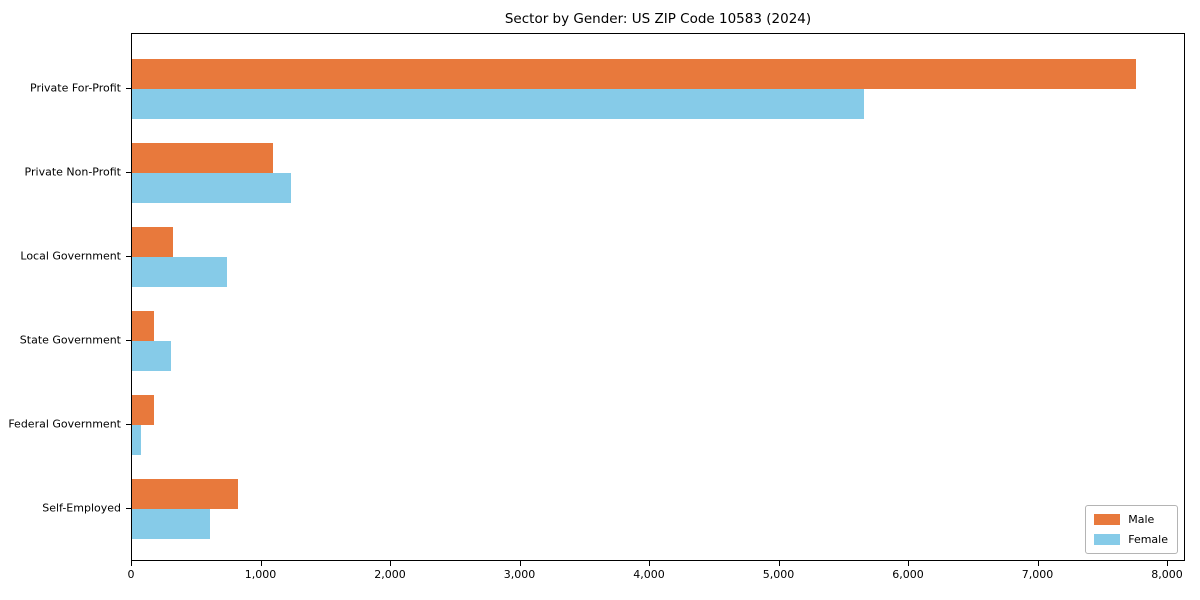 The height and width of the screenshot is (600, 1200). I want to click on legend-item-male: Male, so click(1131, 519).